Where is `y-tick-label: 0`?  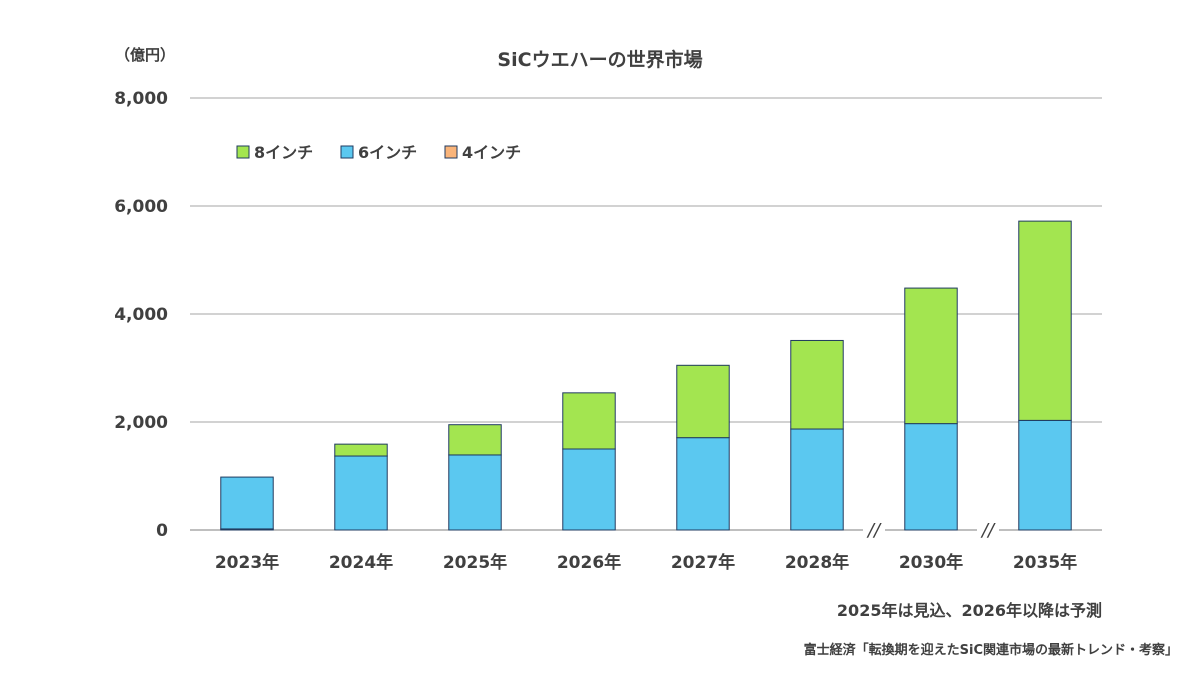 y-tick-label: 0 is located at coordinates (162, 531).